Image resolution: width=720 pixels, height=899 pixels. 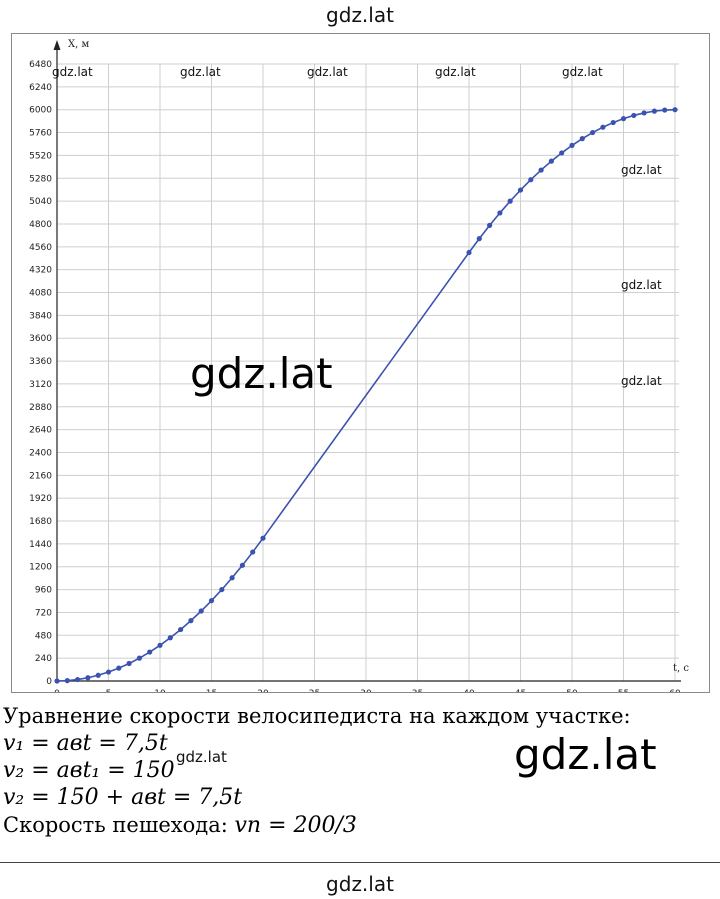 I want to click on y-axis-arrow, so click(x=57, y=45).